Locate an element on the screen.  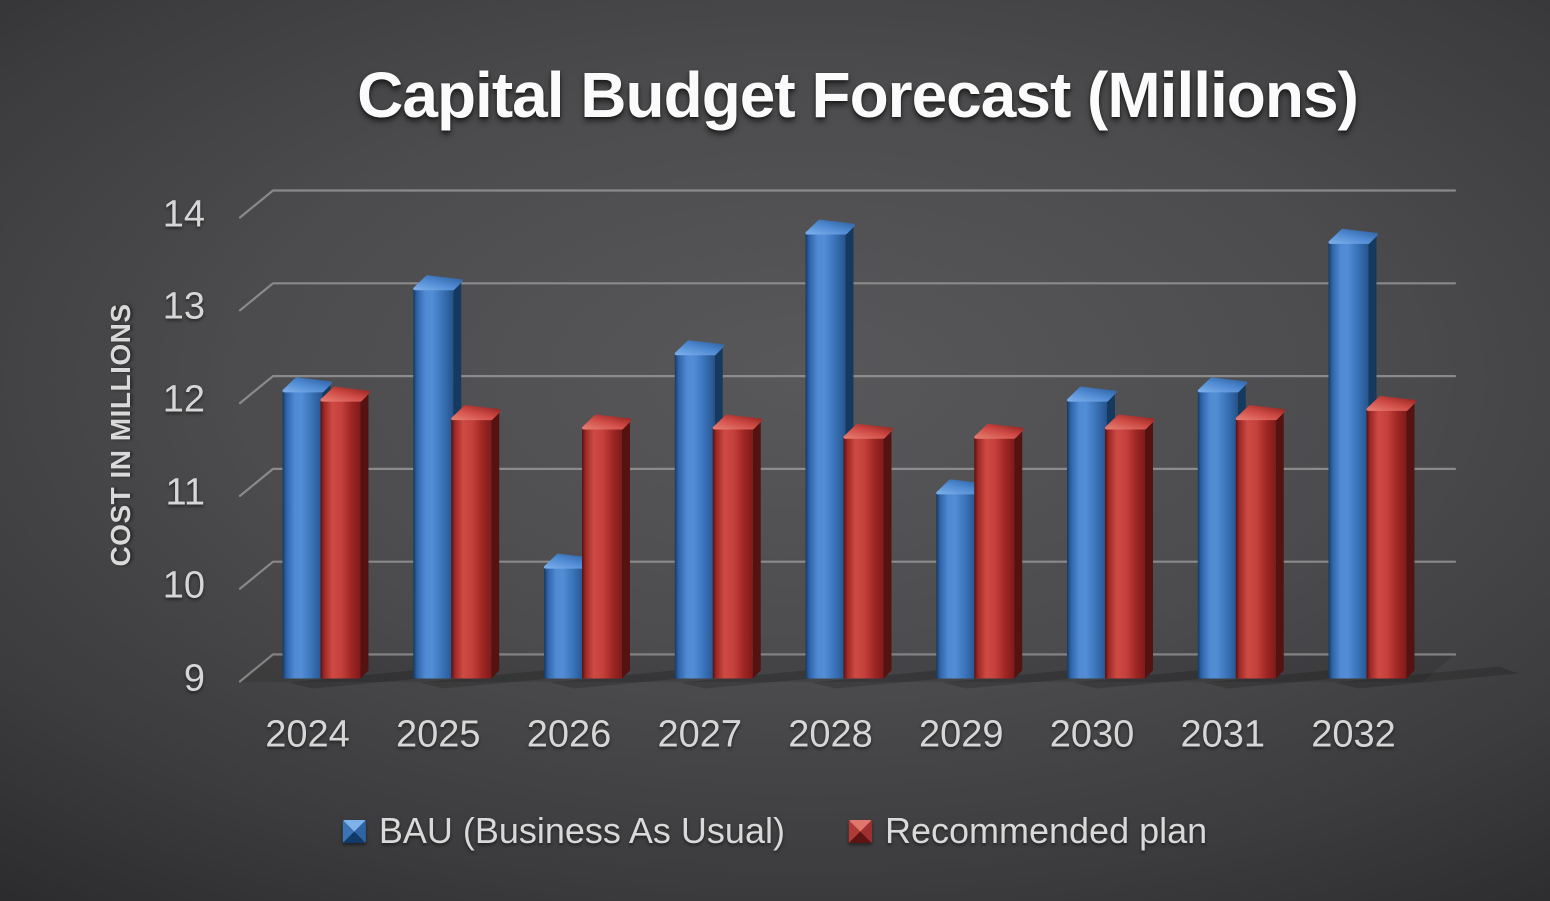
recommended-bar-2032 is located at coordinates (1391, 537).